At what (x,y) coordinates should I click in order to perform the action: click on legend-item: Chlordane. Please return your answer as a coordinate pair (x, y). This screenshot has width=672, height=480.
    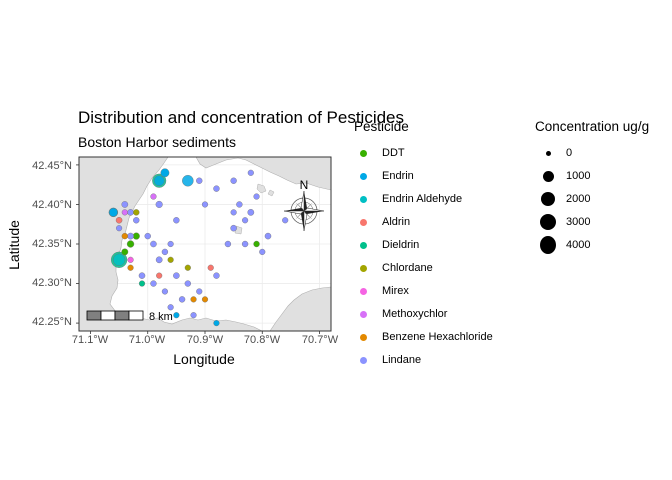
    Looking at the image, I should click on (396, 268).